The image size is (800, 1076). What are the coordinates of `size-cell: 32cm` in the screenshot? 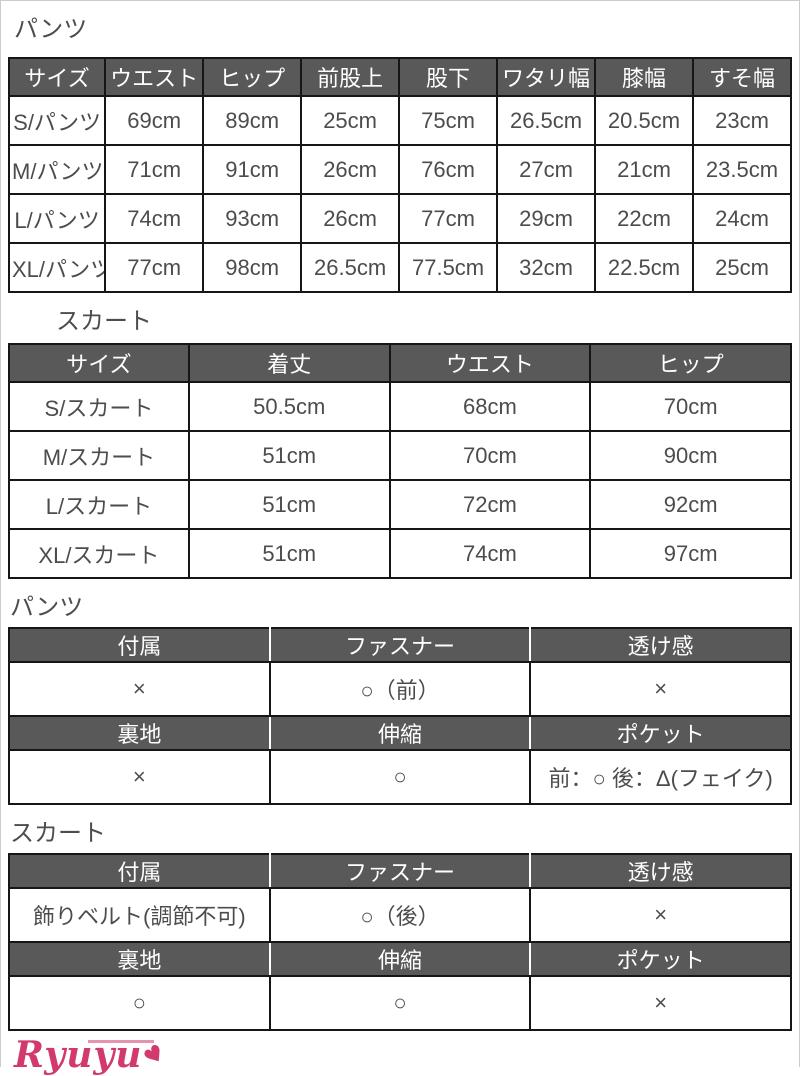 It's located at (546, 267).